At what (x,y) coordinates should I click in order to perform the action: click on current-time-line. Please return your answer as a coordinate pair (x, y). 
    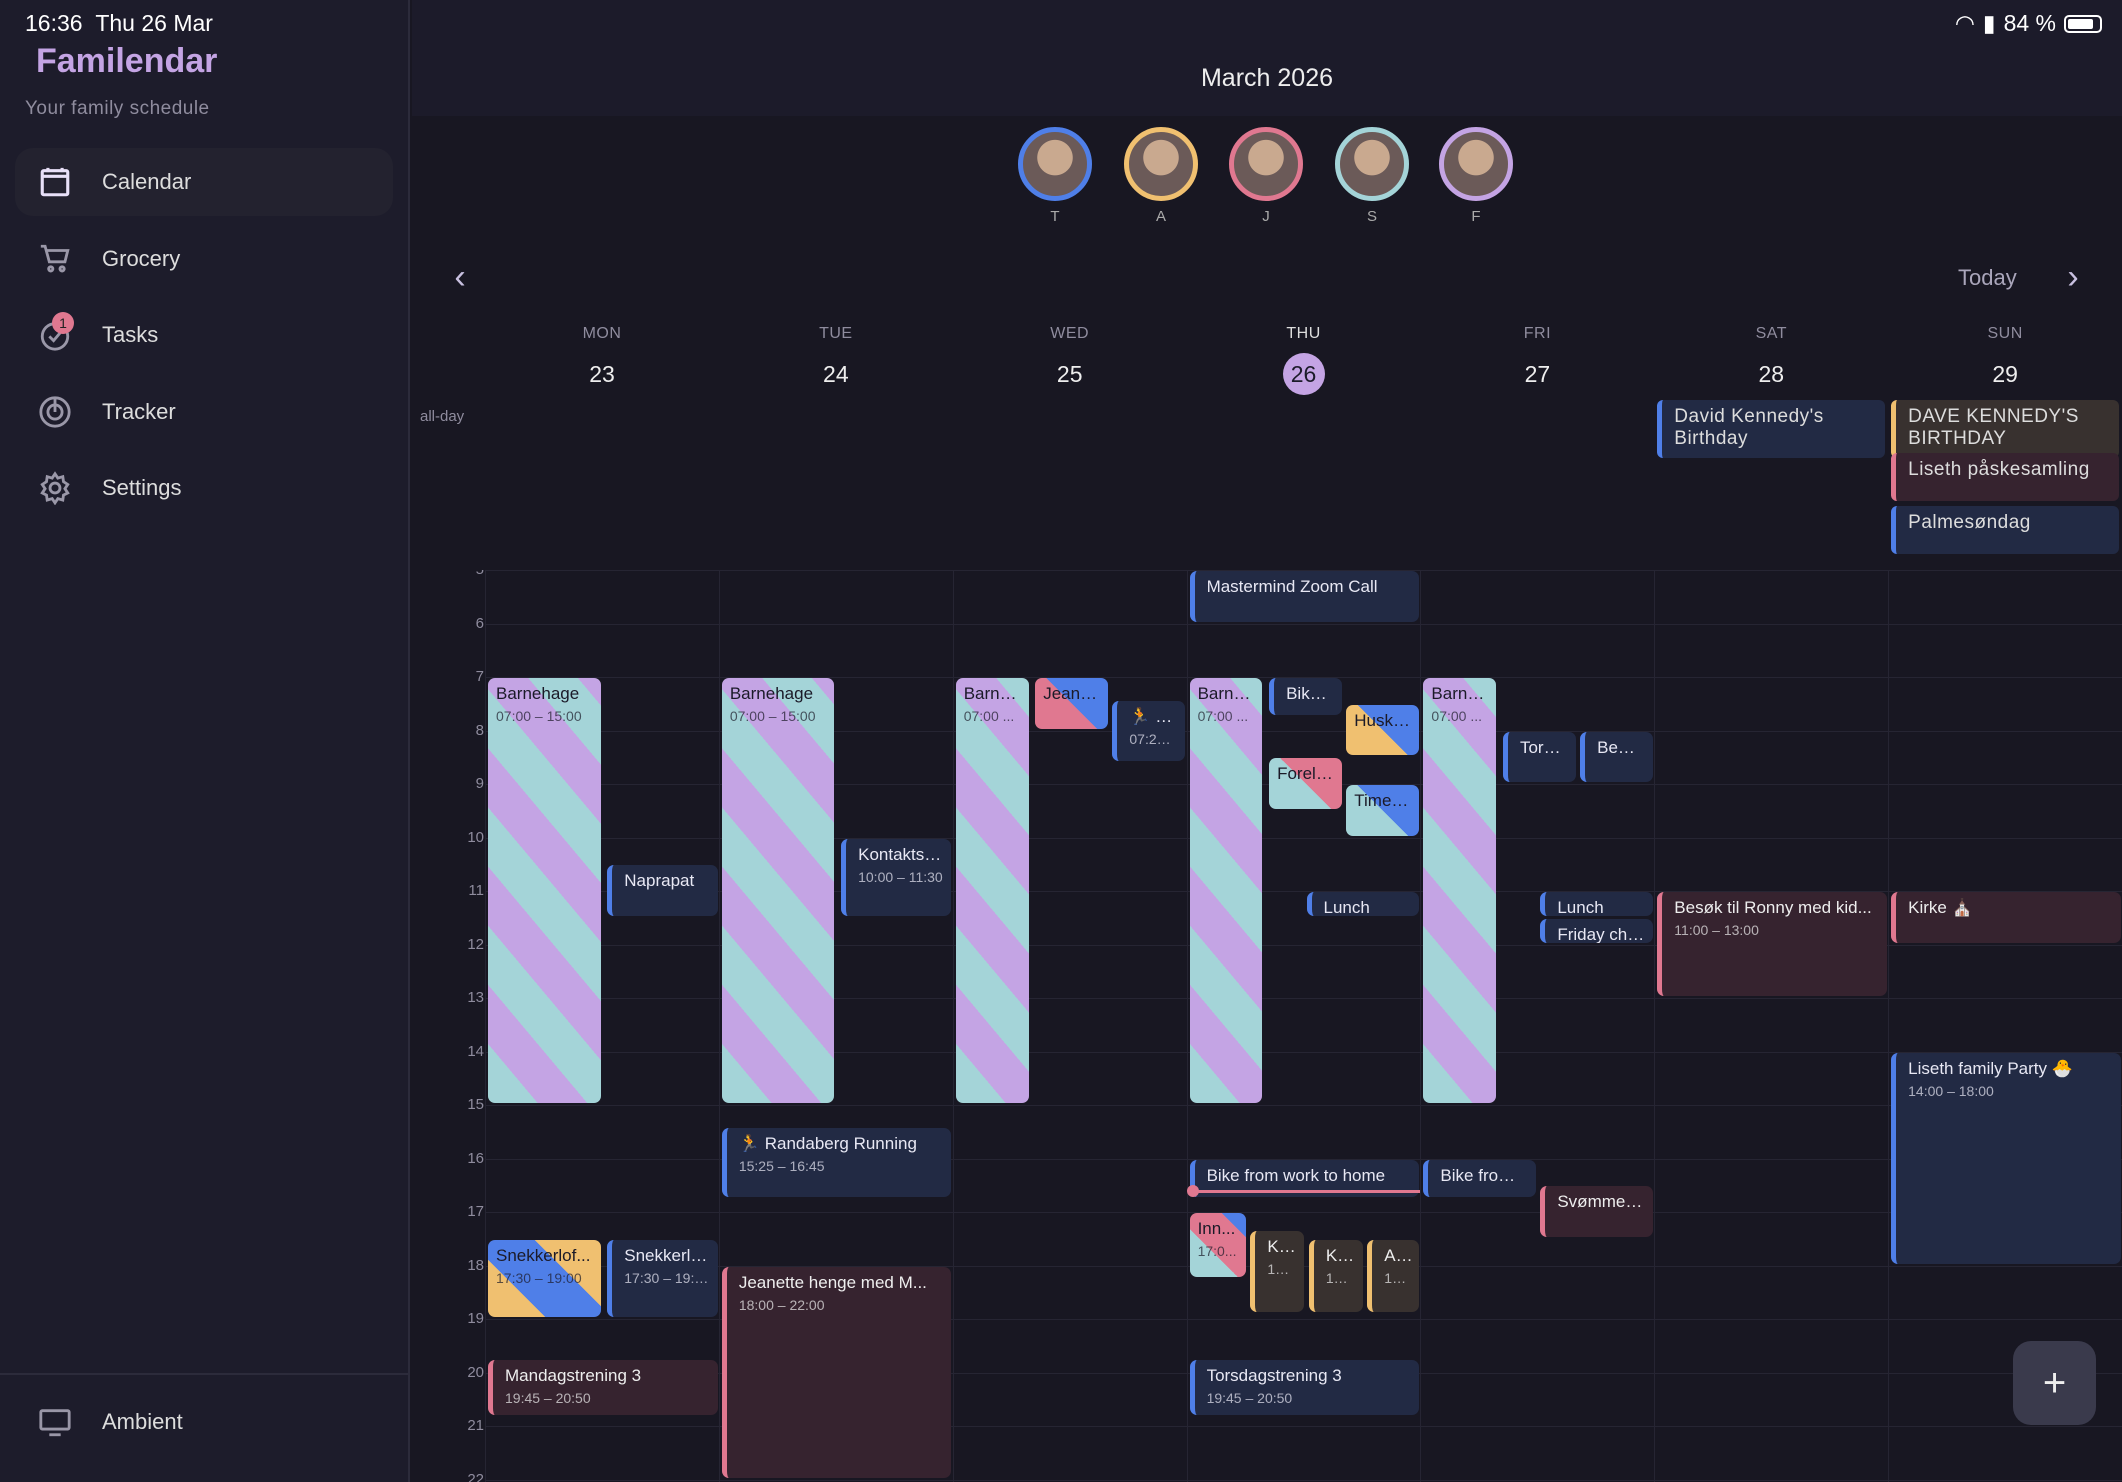
    Looking at the image, I should click on (1305, 1191).